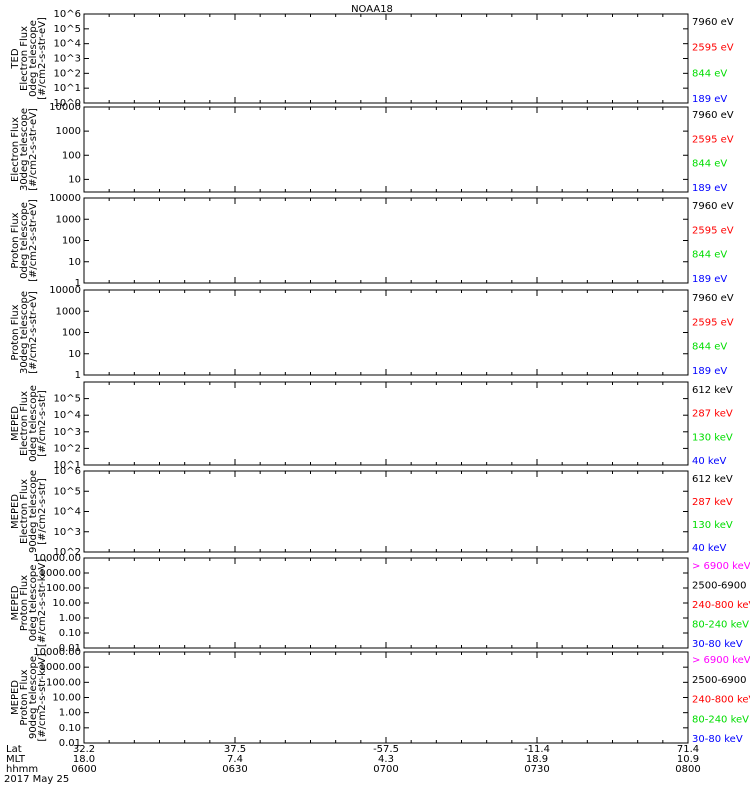 The height and width of the screenshot is (800, 750). Describe the element at coordinates (78, 375) in the screenshot. I see `y-tick-label: 1` at that location.